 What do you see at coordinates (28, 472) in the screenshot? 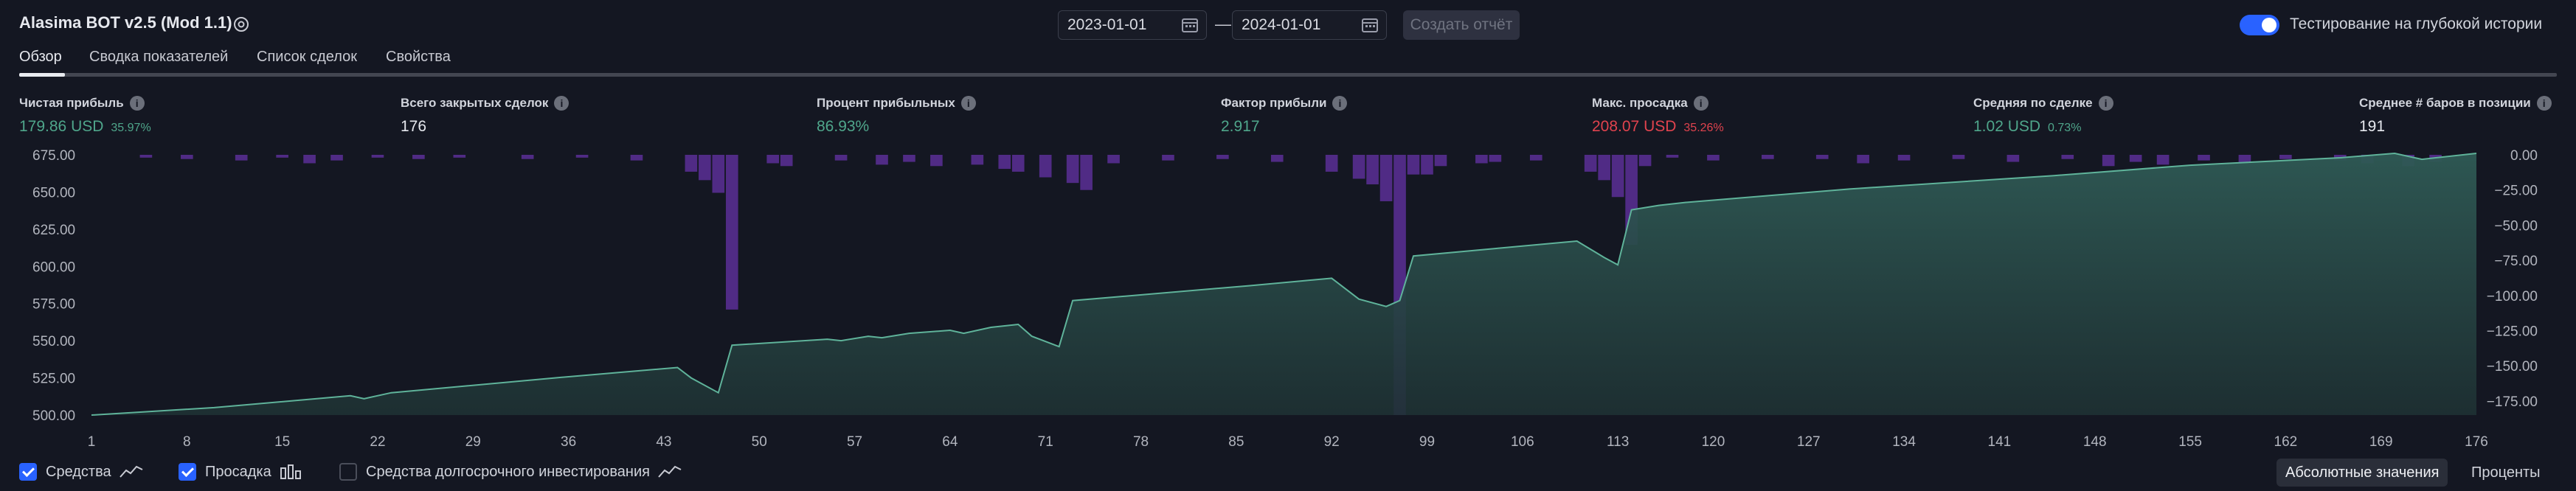
I see `equity-checkbox` at bounding box center [28, 472].